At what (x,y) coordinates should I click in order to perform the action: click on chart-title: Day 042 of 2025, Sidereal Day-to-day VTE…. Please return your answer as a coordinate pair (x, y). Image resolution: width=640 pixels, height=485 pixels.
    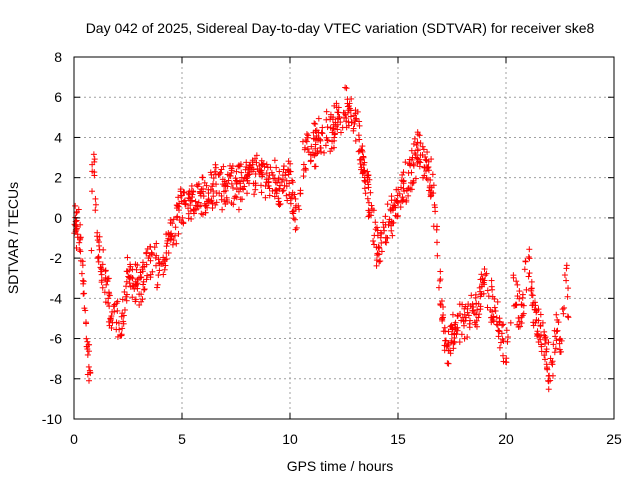
    Looking at the image, I should click on (340, 28).